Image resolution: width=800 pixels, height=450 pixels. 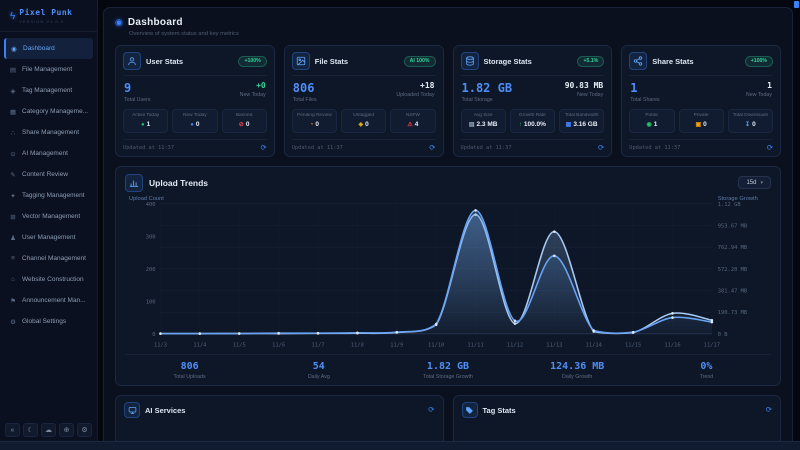 What do you see at coordinates (66, 430) in the screenshot?
I see `language-button: ⊕` at bounding box center [66, 430].